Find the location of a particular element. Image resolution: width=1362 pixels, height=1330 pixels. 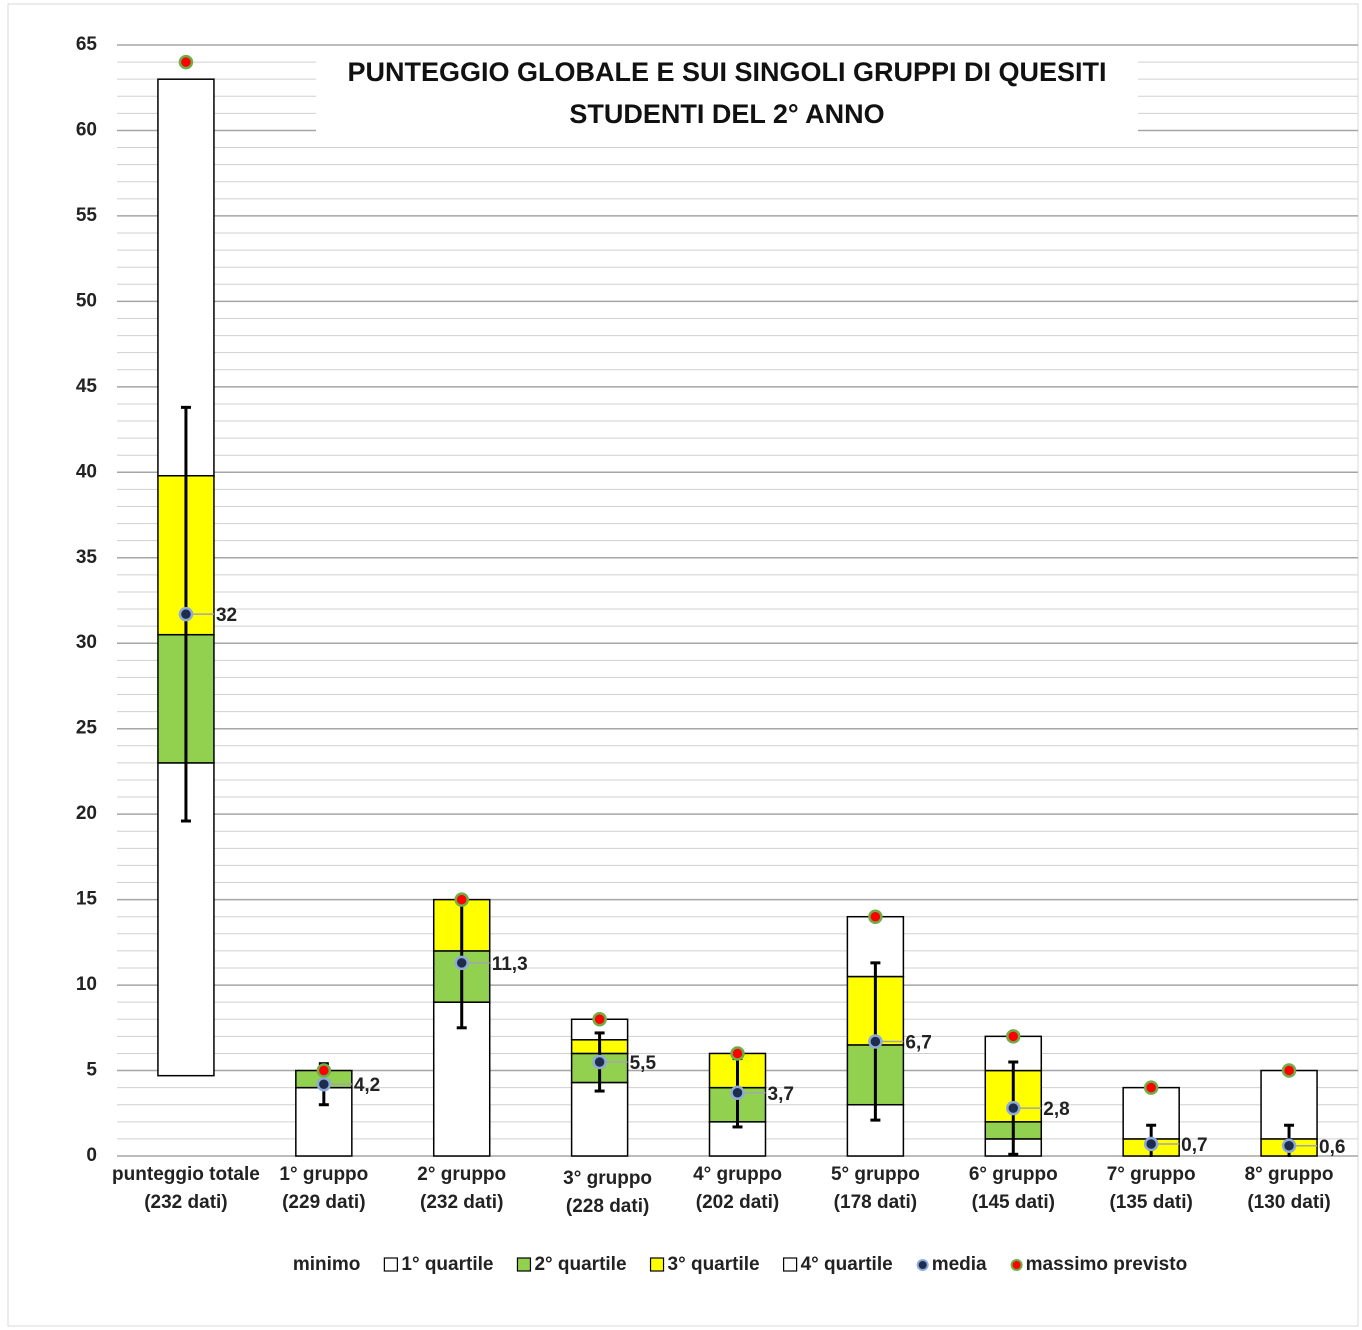

data-label: 0,6 is located at coordinates (1332, 1147).